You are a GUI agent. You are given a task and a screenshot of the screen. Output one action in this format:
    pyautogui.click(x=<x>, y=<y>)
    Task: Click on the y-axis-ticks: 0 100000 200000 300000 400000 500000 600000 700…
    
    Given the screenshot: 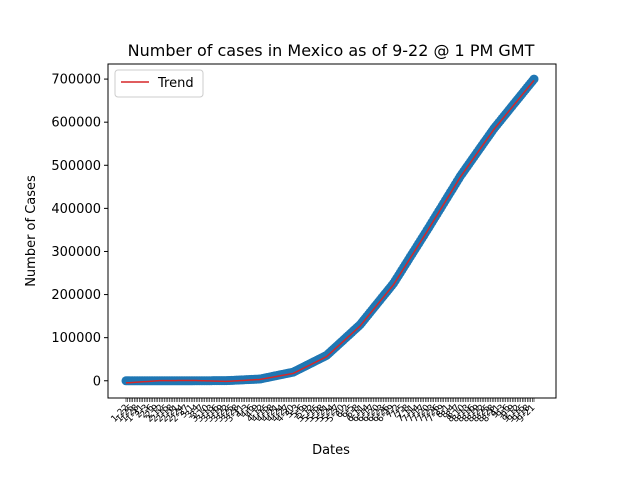 What is the action you would take?
    pyautogui.click(x=79, y=231)
    